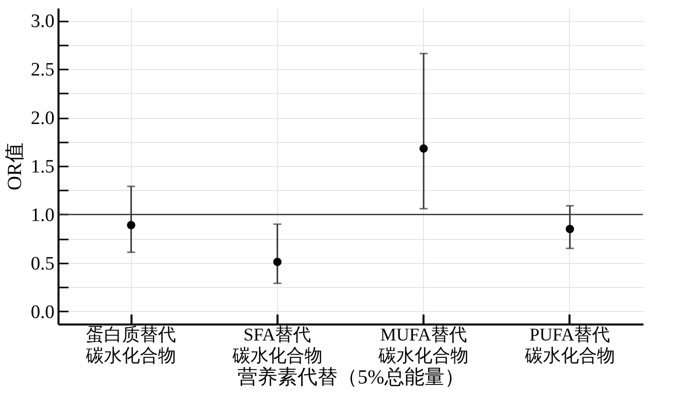 The width and height of the screenshot is (700, 402). I want to click on y-axis-title: OR值, so click(15, 166).